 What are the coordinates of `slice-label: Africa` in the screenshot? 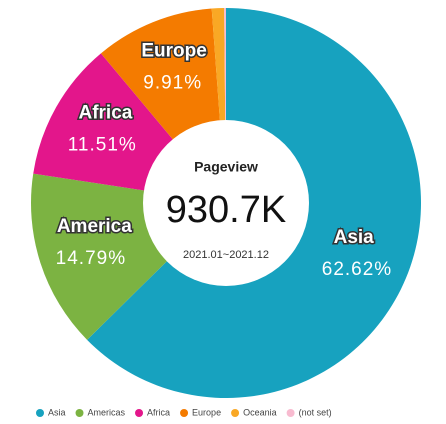 It's located at (105, 112).